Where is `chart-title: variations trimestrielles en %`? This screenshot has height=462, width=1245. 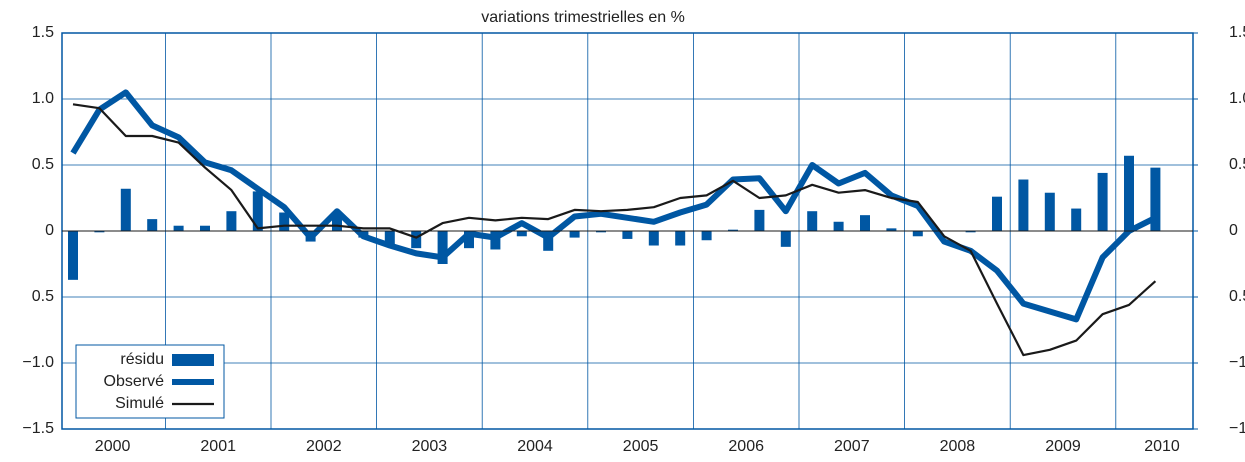 chart-title: variations trimestrielles en % is located at coordinates (583, 17).